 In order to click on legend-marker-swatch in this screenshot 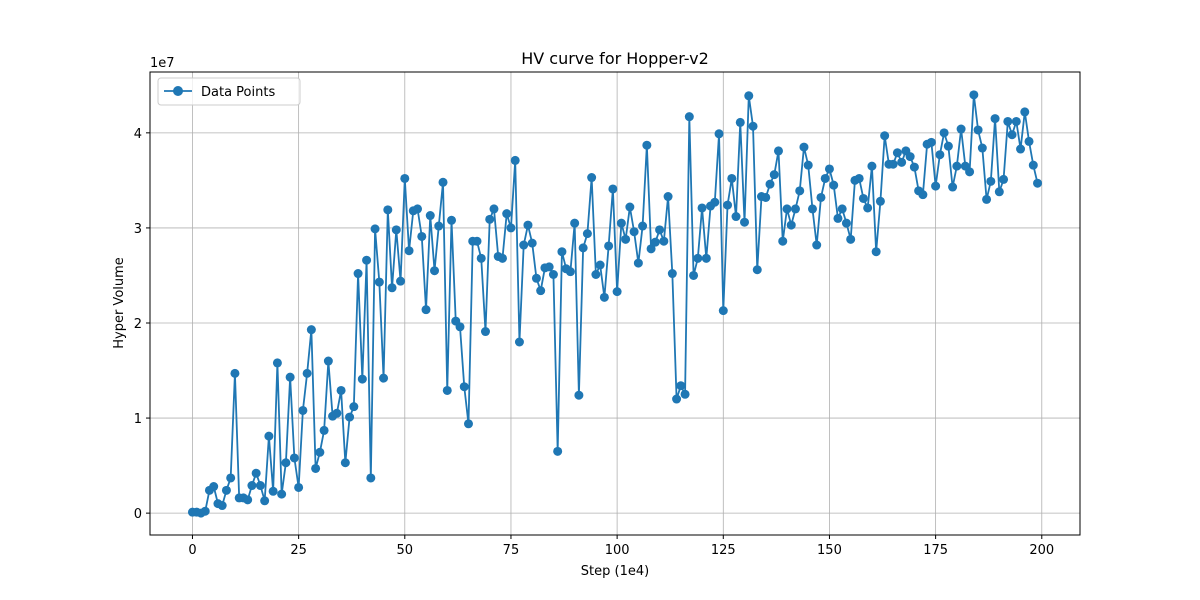, I will do `click(178, 91)`.